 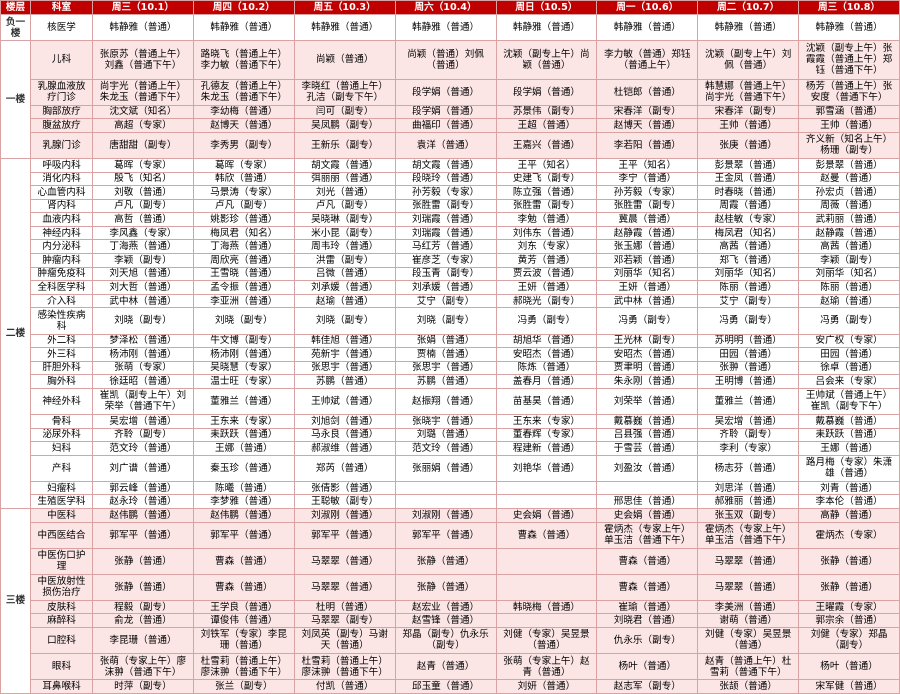 What do you see at coordinates (15, 99) in the screenshot?
I see `floor-cell: 一楼` at bounding box center [15, 99].